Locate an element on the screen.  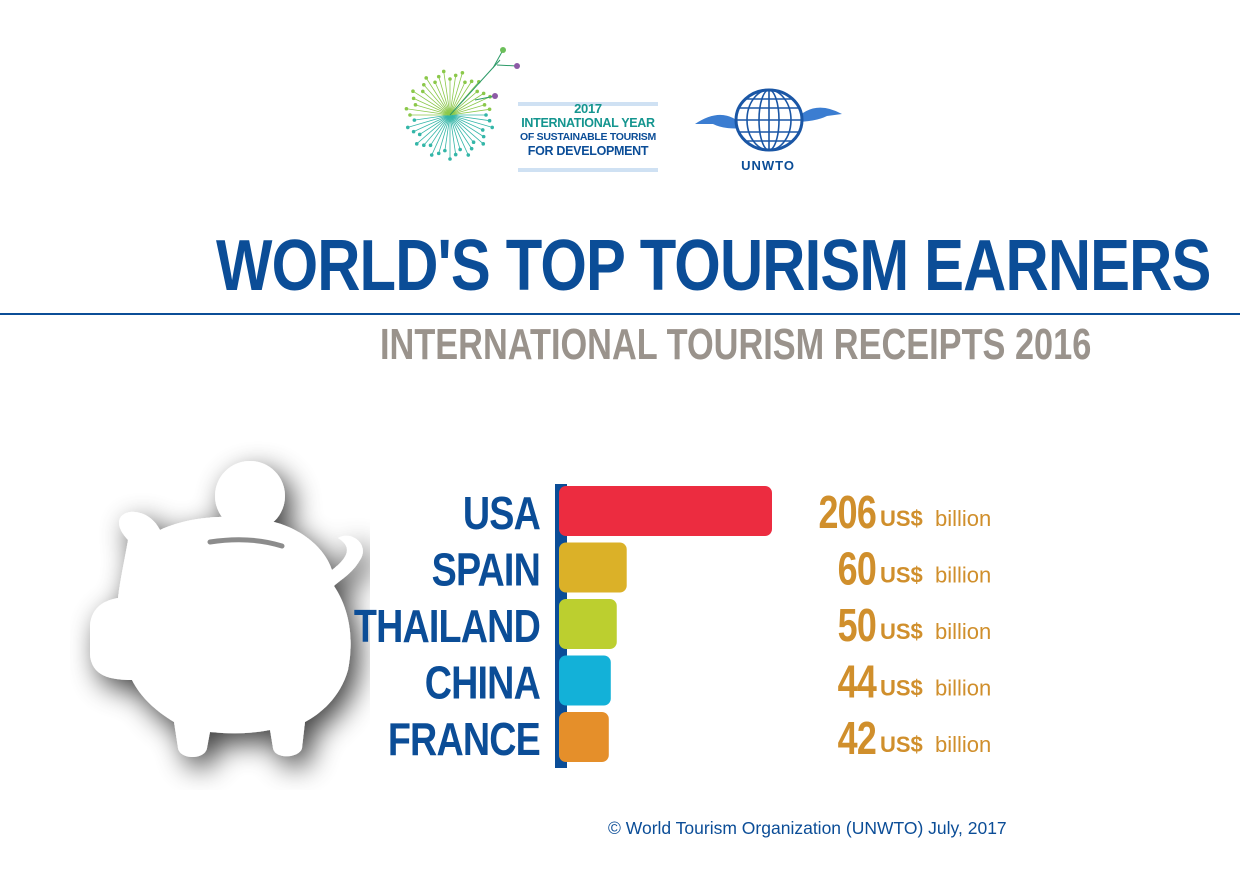
title-divider is located at coordinates (620, 314).